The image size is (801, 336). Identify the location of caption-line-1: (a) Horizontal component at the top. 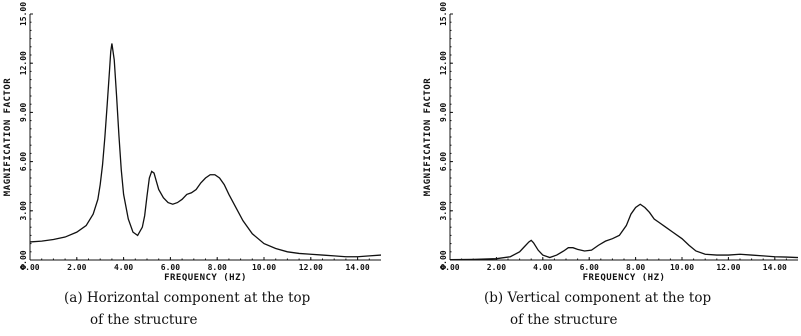
(187, 298).